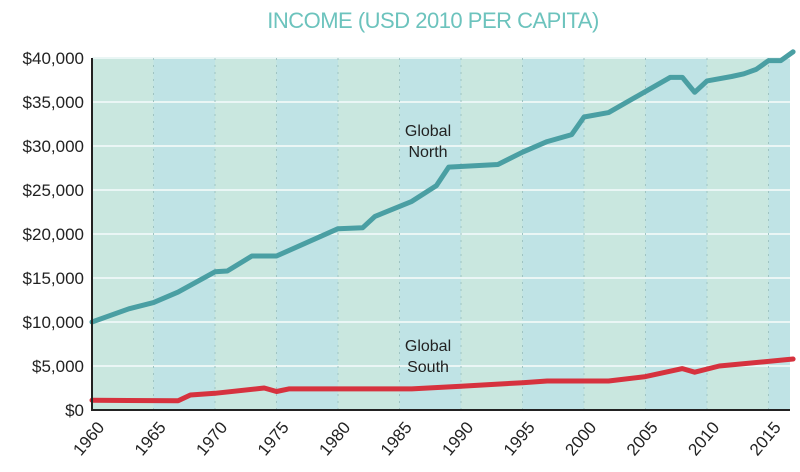  What do you see at coordinates (53, 278) in the screenshot?
I see `y-tick-label: $15,000` at bounding box center [53, 278].